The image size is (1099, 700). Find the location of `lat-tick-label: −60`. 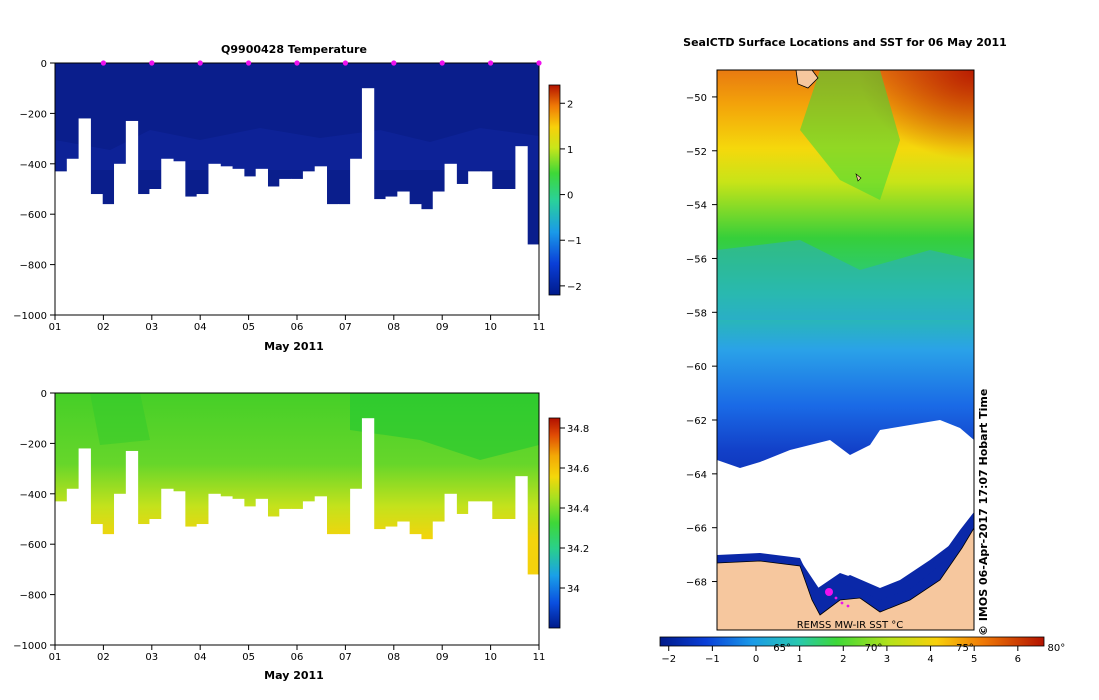

lat-tick-label: −60 is located at coordinates (696, 367).